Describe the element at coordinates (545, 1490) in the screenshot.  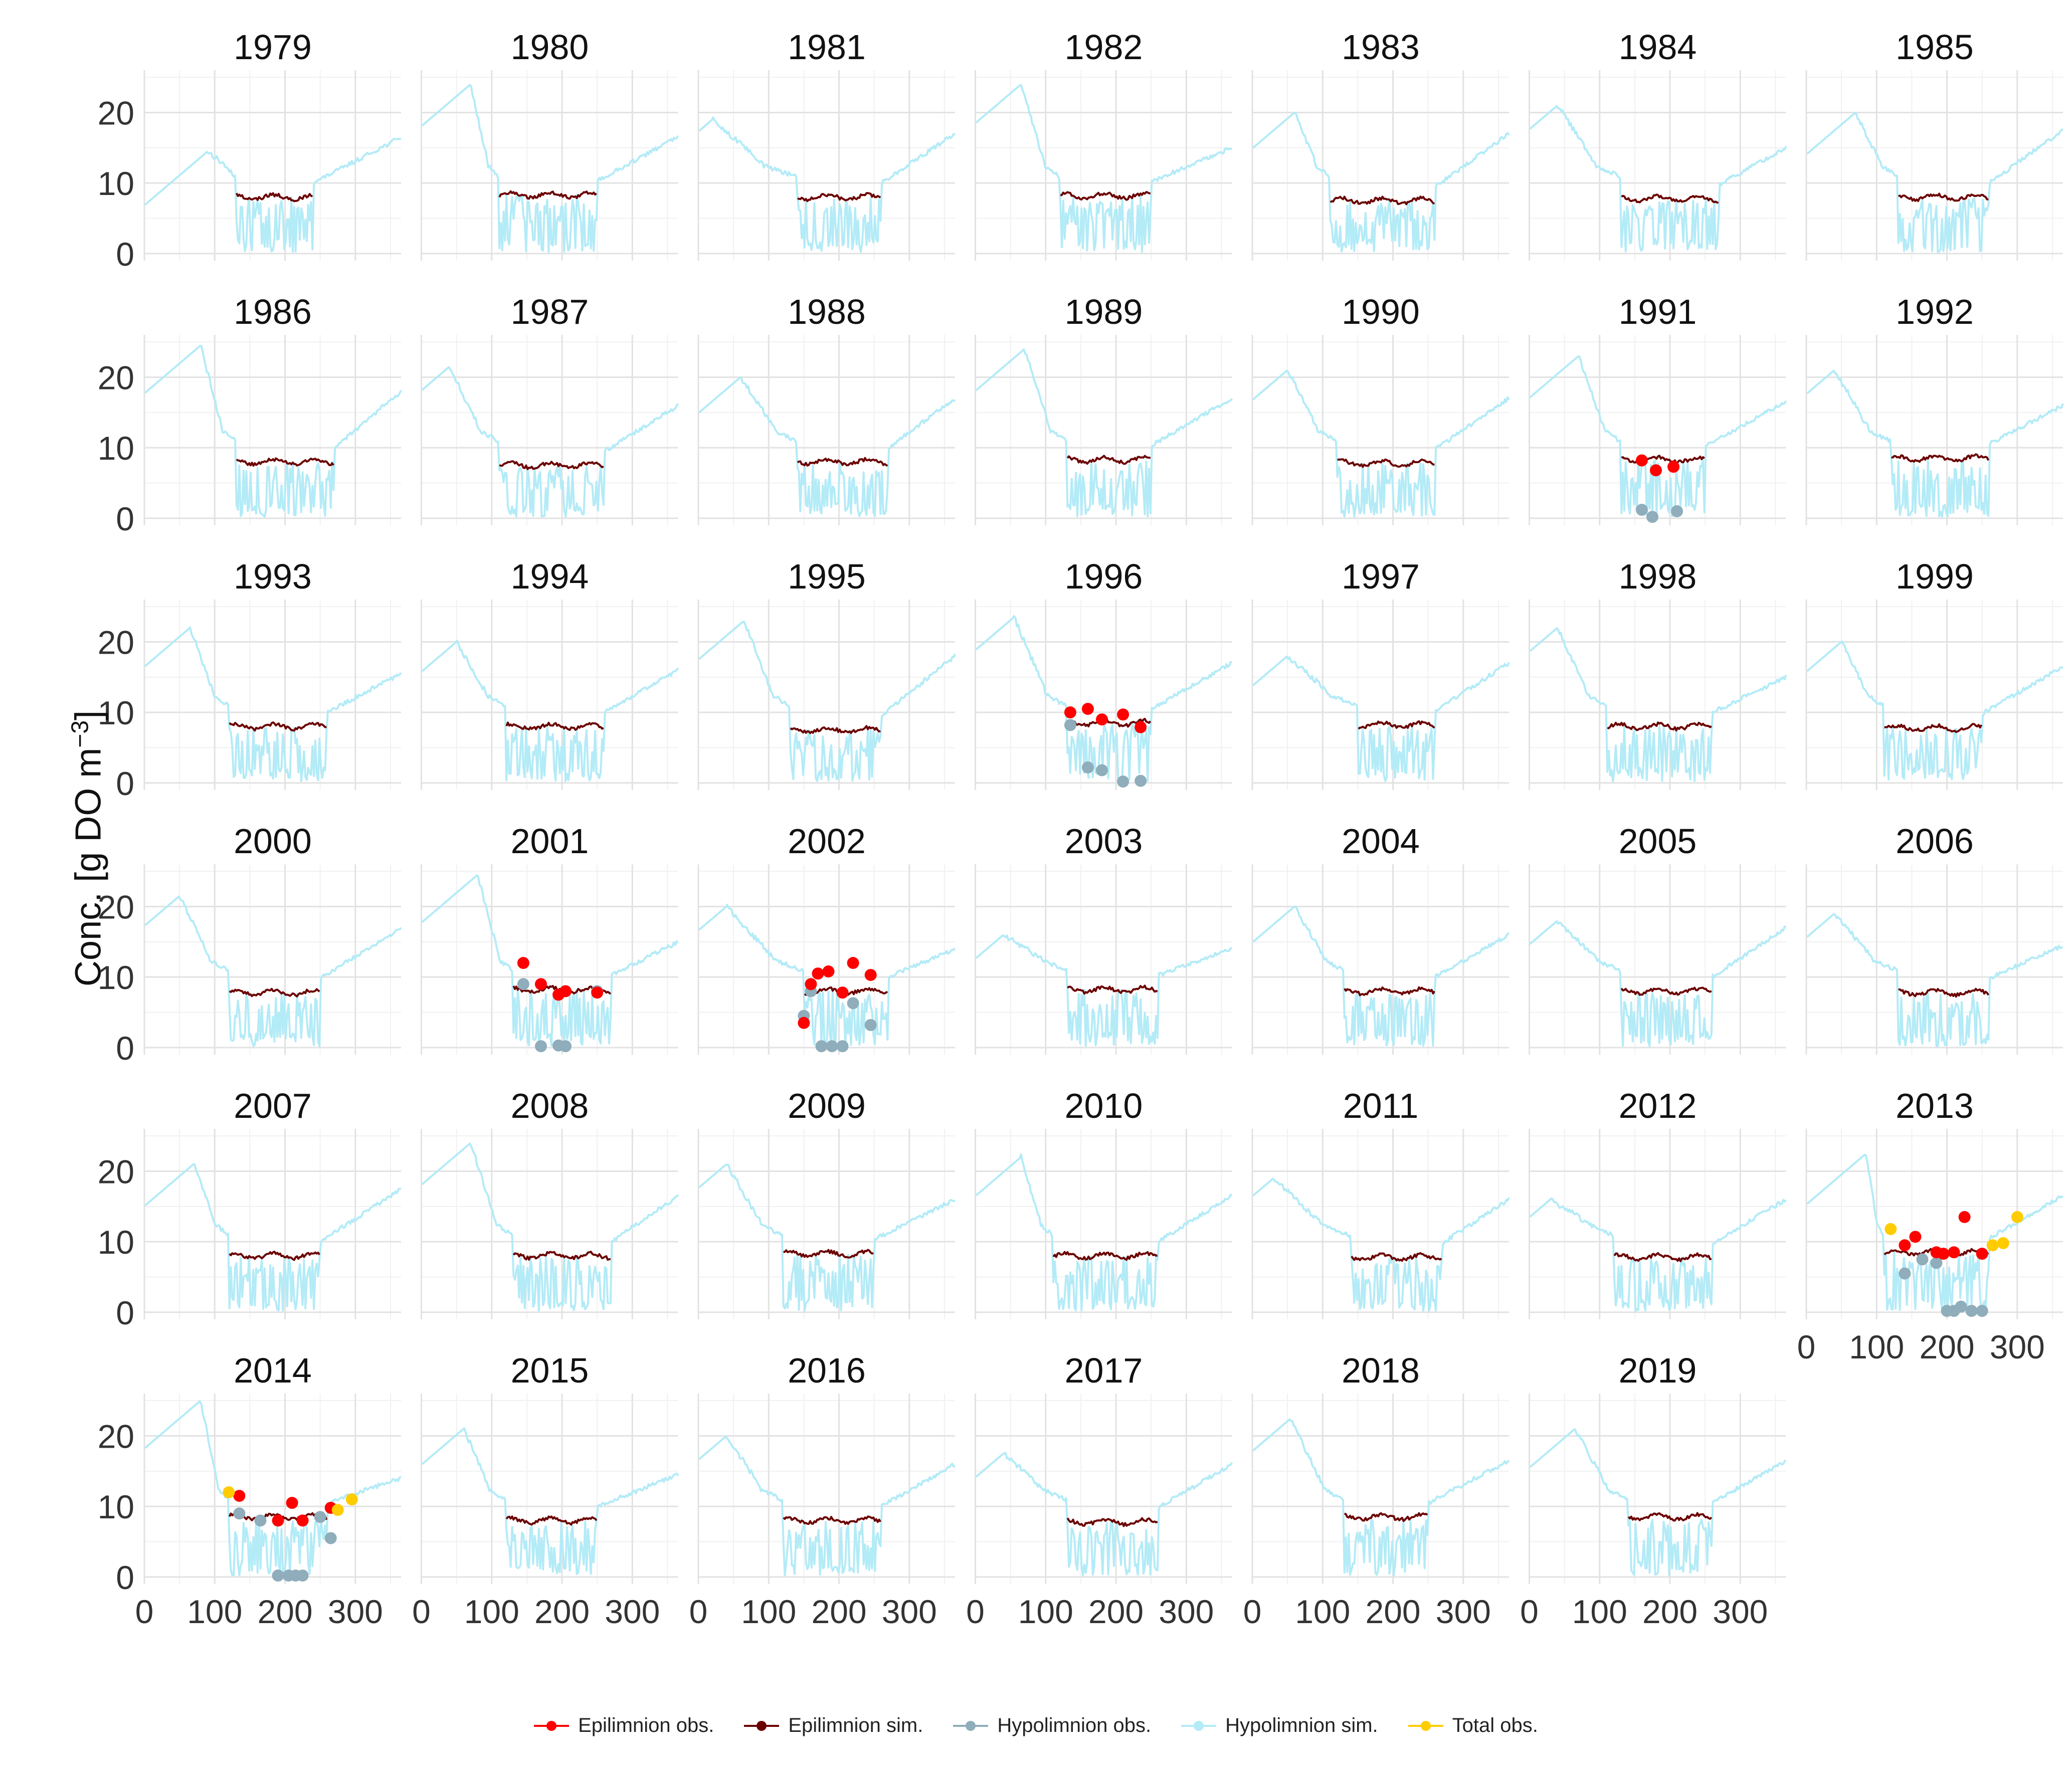
I see `panel-2015: 2015 0 100 200 300` at that location.